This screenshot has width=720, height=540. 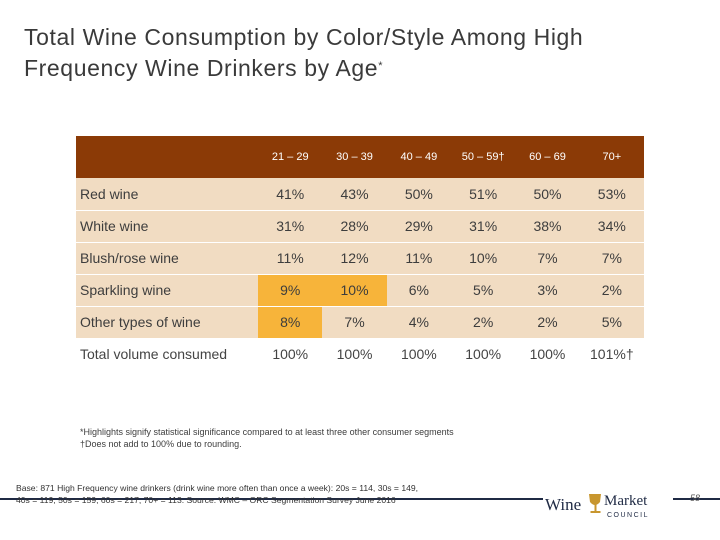 What do you see at coordinates (595, 499) in the screenshot?
I see `wine-glass-icon` at bounding box center [595, 499].